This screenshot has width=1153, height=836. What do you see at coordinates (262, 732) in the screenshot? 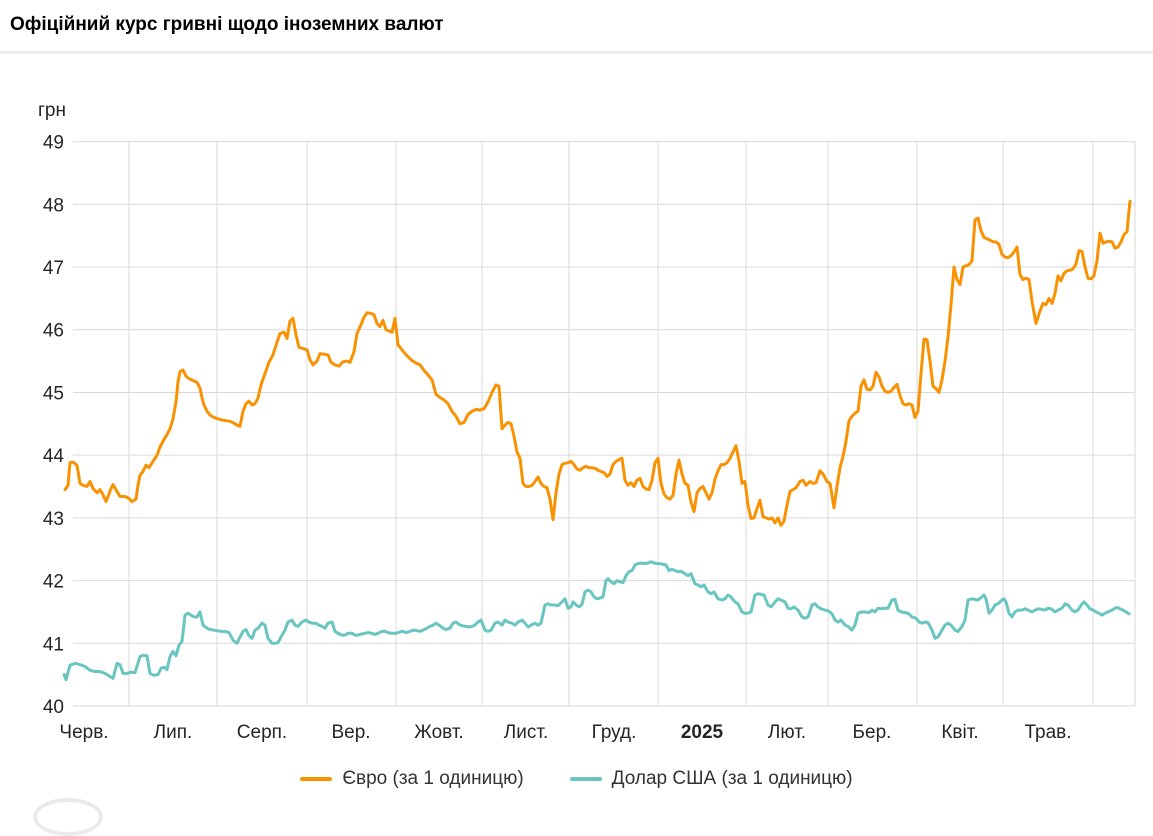
I see `x-label-: Серп.` at bounding box center [262, 732].